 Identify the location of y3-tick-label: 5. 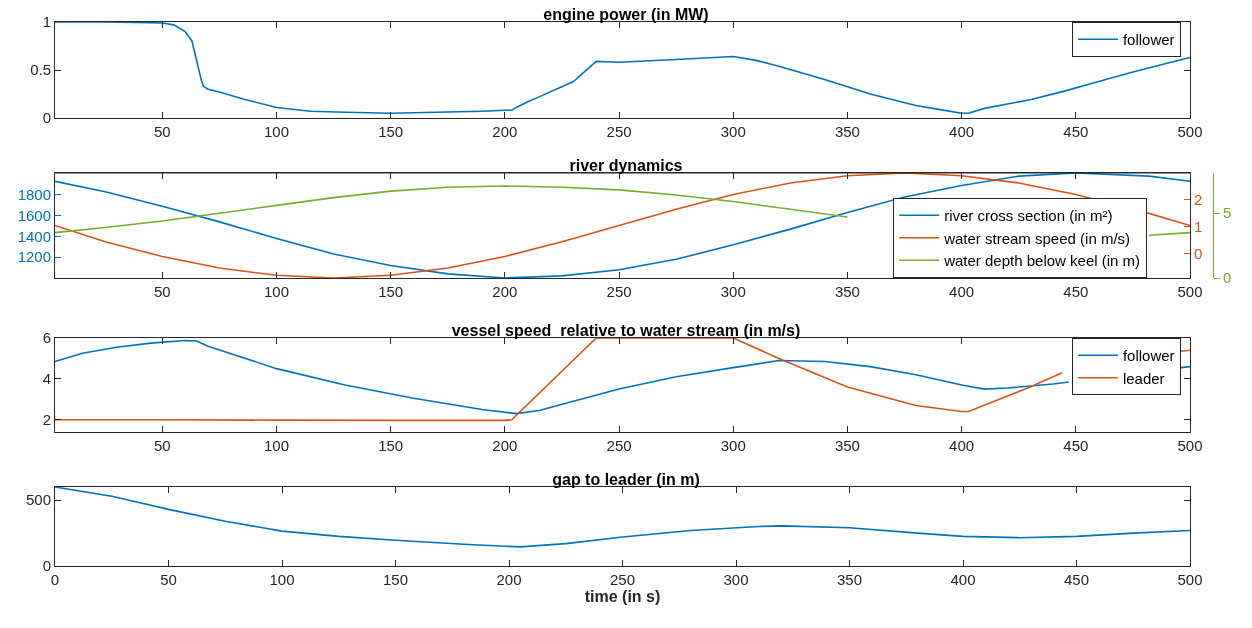
(1227, 213).